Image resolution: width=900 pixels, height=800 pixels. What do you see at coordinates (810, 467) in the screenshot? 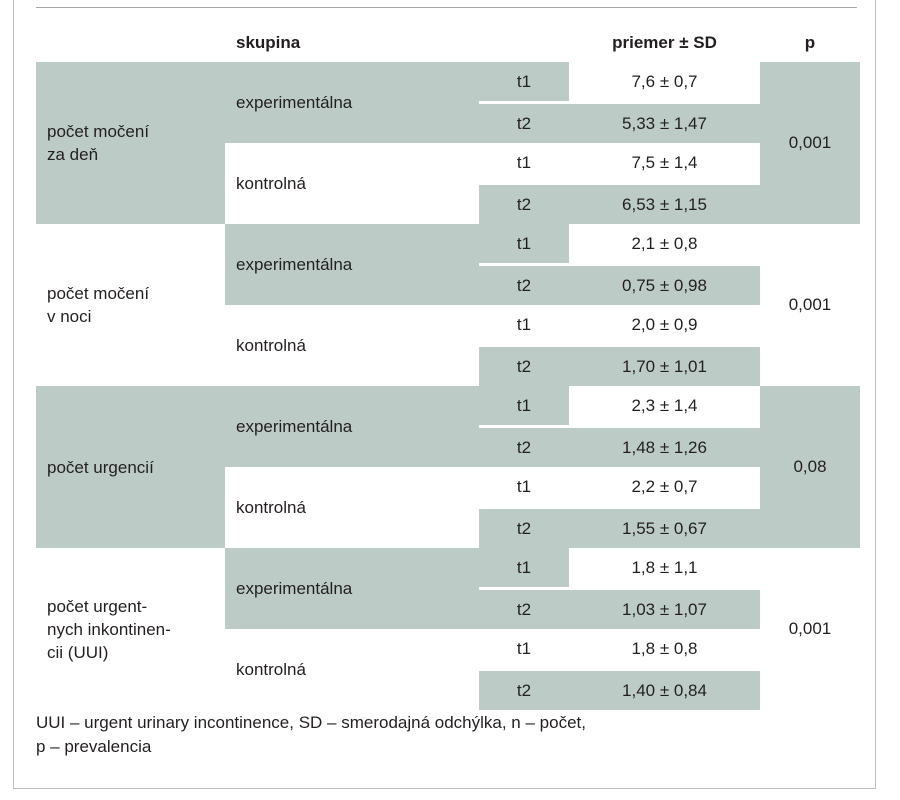
I see `p-value: 0,08` at bounding box center [810, 467].